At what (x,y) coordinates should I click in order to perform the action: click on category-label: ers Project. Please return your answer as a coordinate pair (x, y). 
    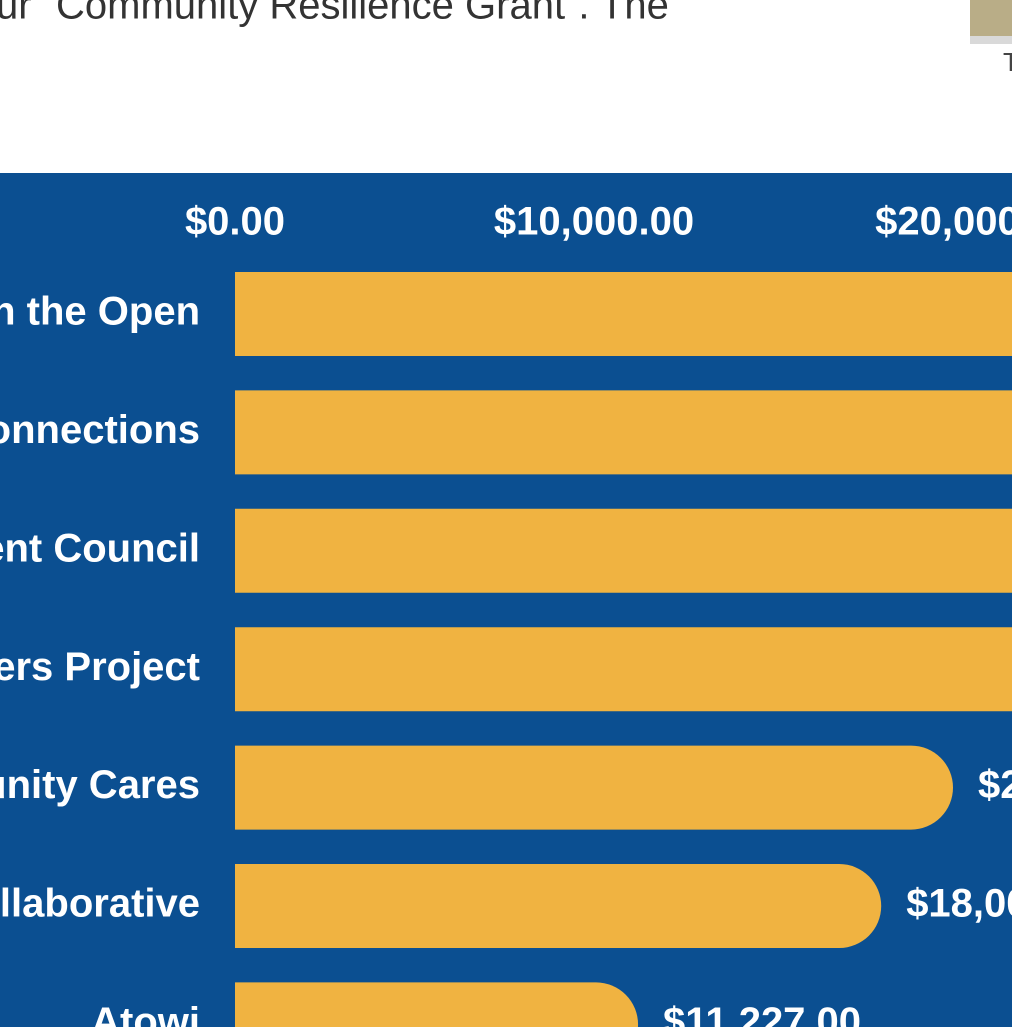
    Looking at the image, I should click on (100, 667).